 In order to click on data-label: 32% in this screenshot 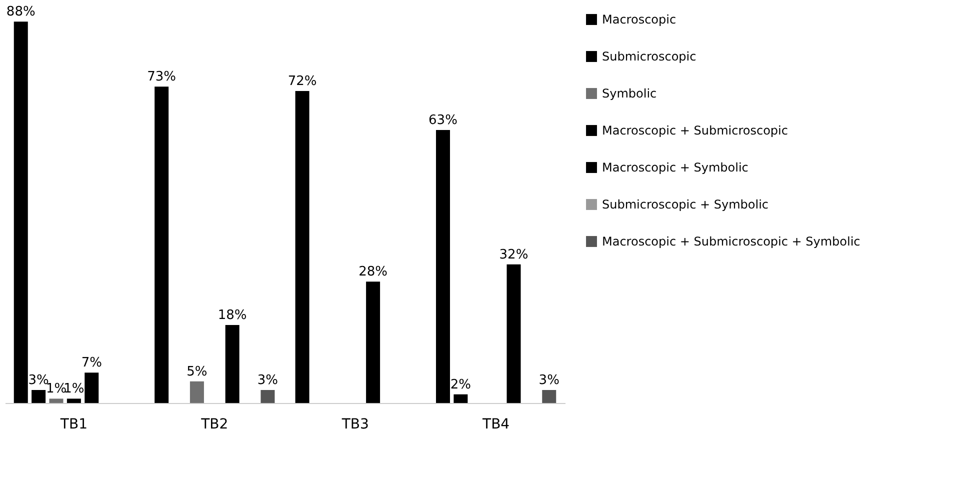, I will do `click(513, 254)`.